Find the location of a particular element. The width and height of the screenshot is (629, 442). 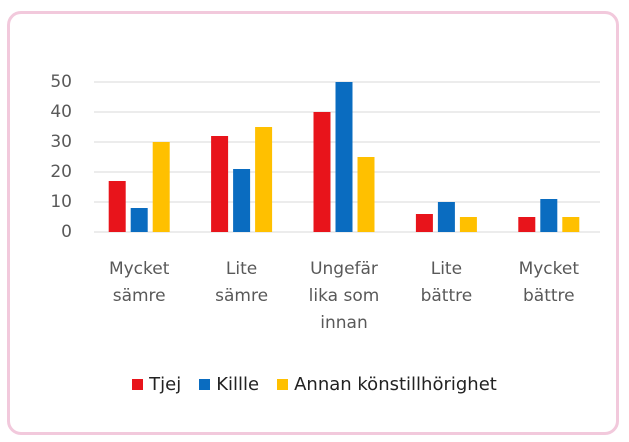

y-tick-label: 0 is located at coordinates (66, 232).